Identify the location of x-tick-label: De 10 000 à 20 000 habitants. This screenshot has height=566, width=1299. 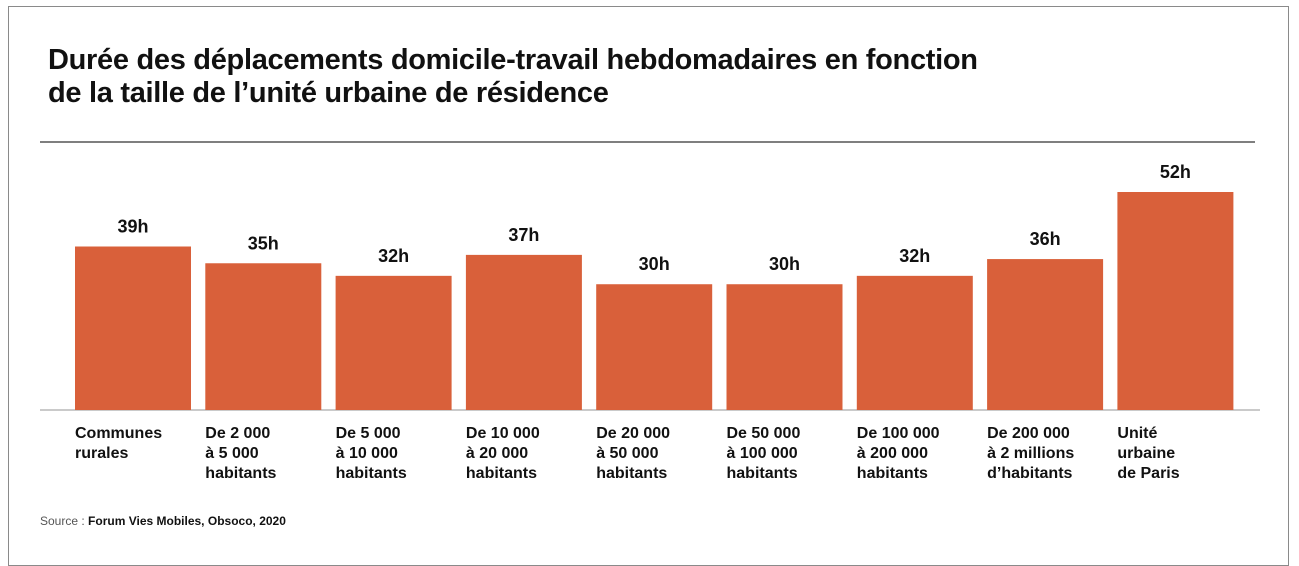
(502, 453).